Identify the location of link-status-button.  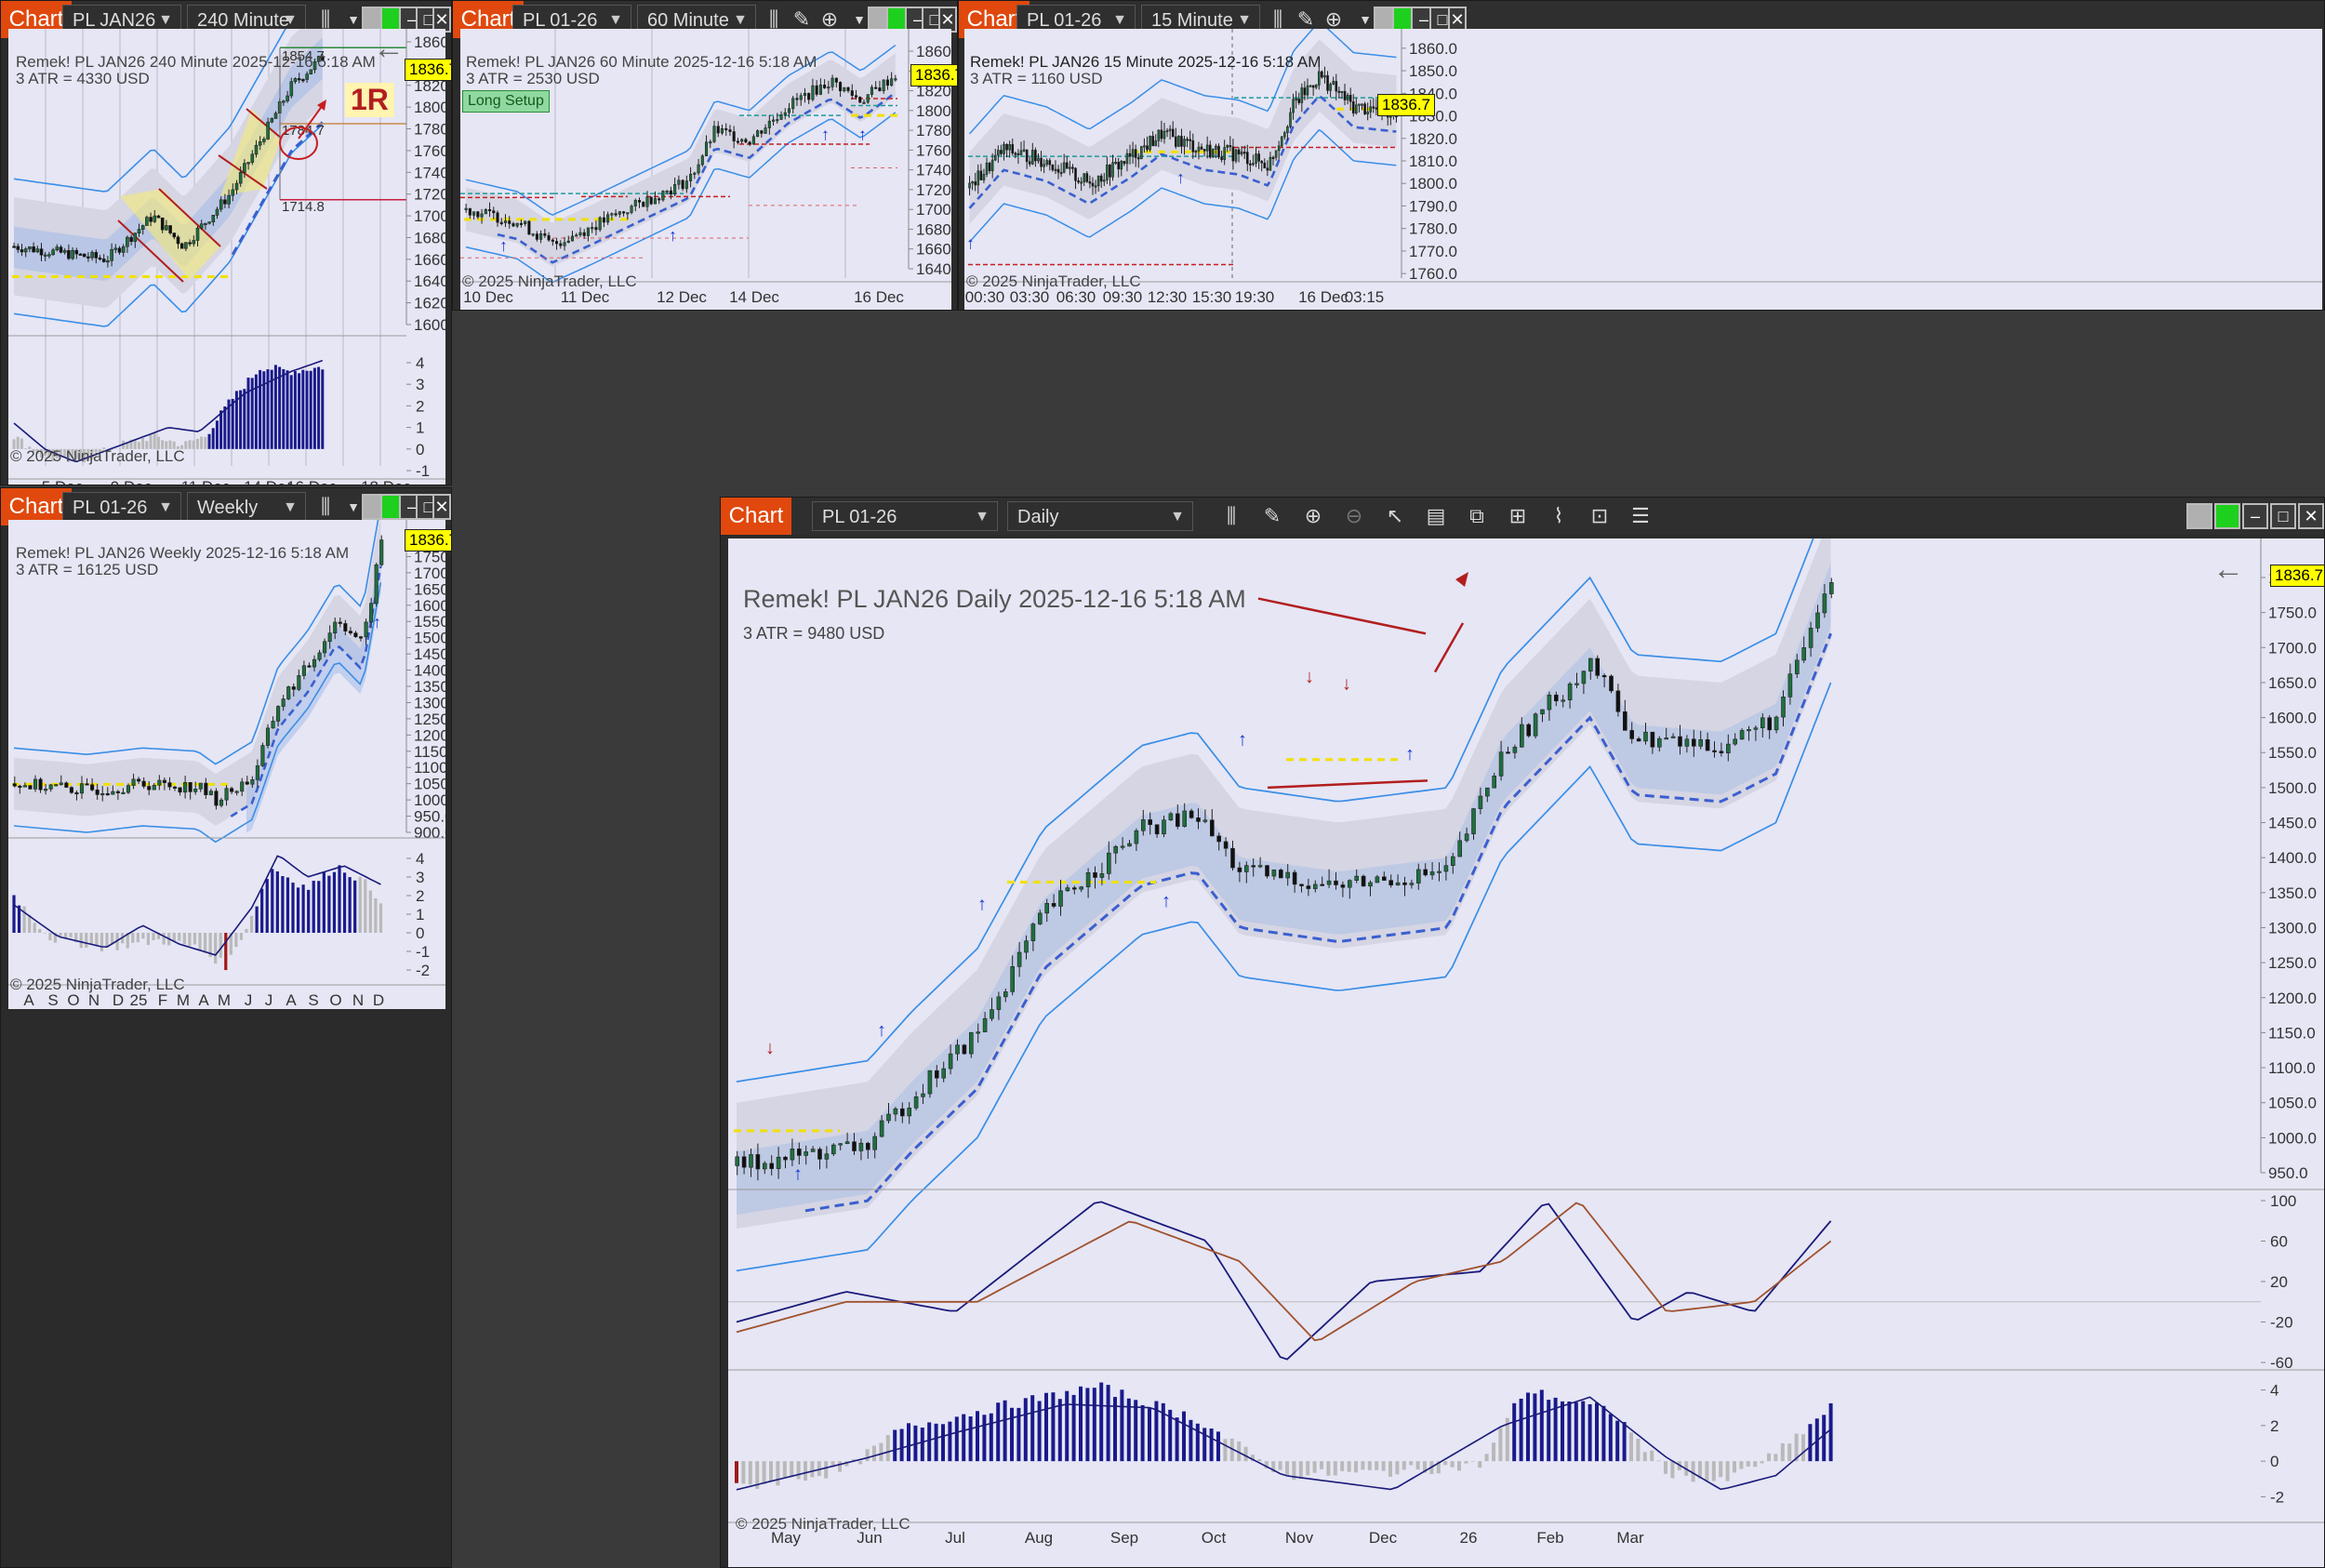
(2227, 516).